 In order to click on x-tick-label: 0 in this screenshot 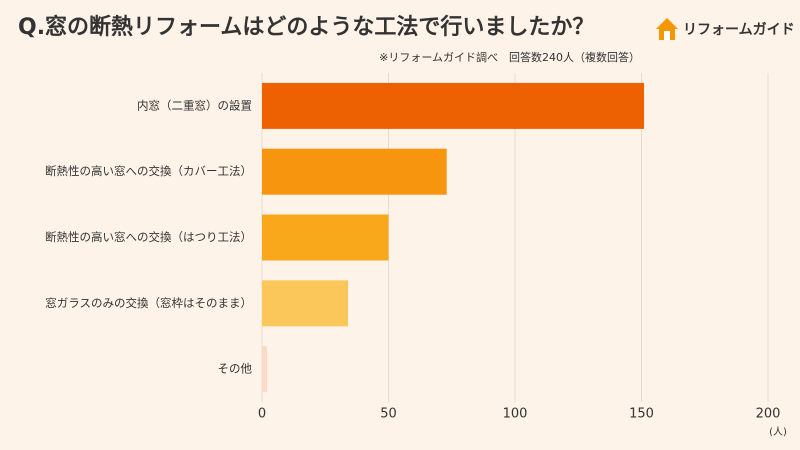, I will do `click(262, 414)`.